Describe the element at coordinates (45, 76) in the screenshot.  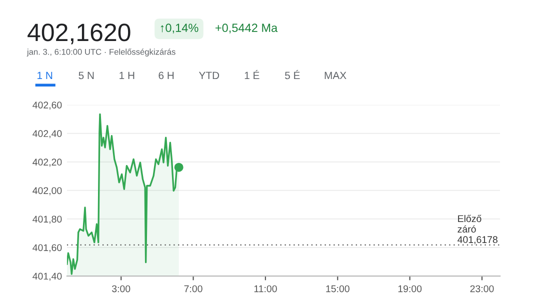
I see `text: 1 N` at that location.